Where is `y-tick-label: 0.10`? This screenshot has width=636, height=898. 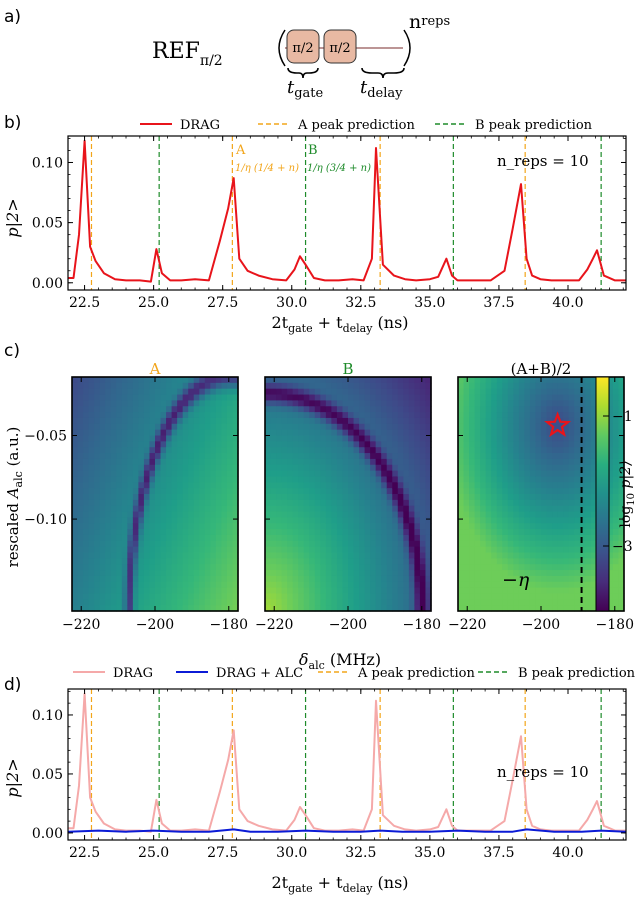
y-tick-label: 0.10 is located at coordinates (47, 163).